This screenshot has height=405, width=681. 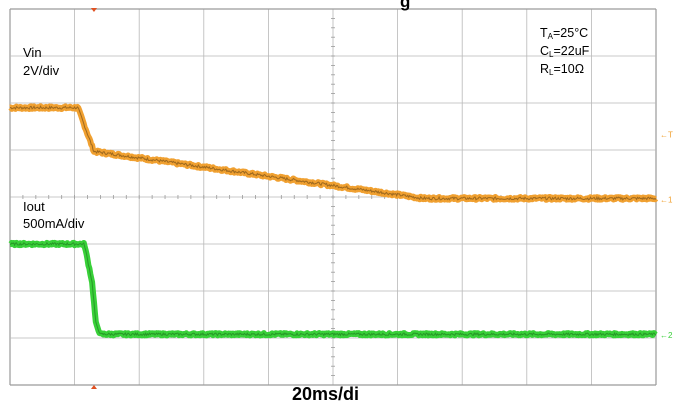 I want to click on time-scale-label: 20ms/di, so click(x=326, y=394).